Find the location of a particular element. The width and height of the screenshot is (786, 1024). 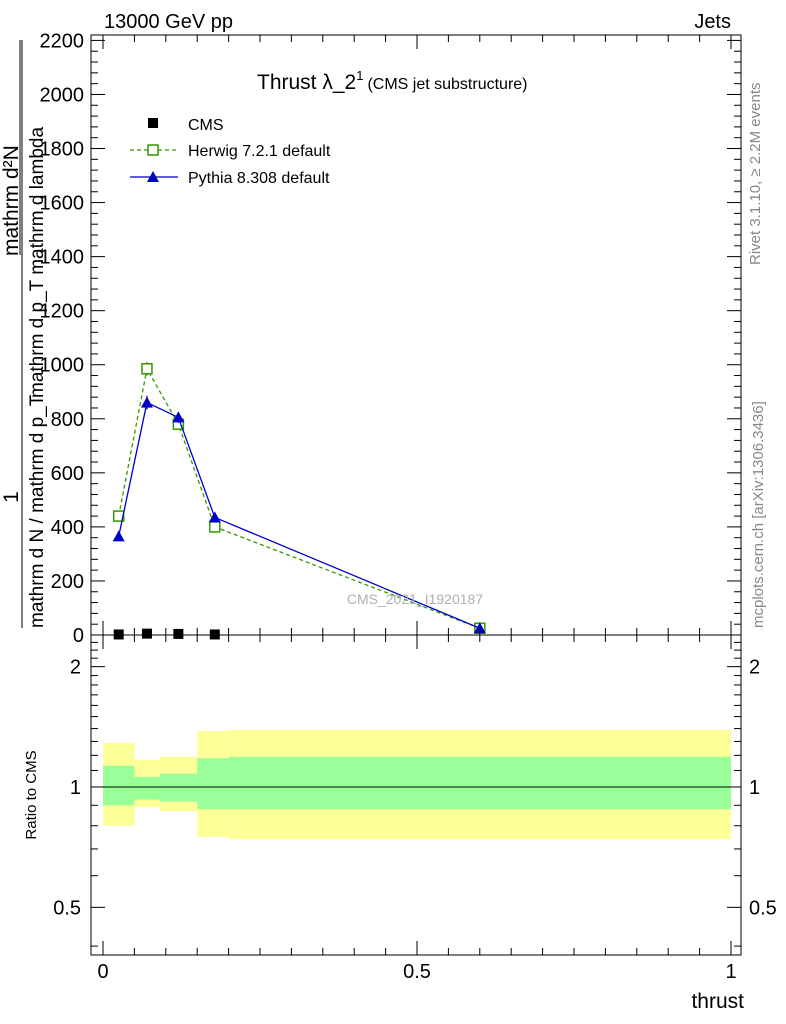

legend-cms-label: CMS is located at coordinates (206, 125).